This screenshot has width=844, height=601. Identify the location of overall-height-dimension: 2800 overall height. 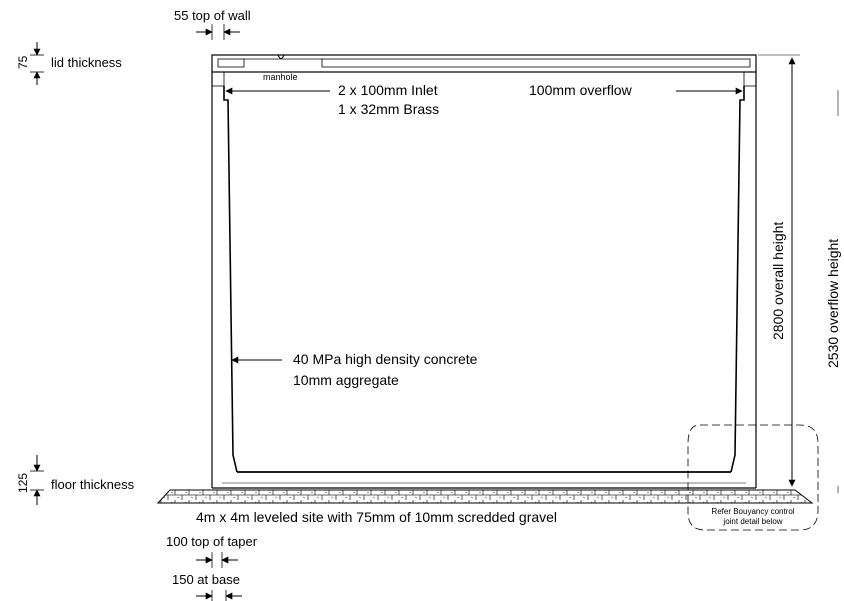
(779, 270).